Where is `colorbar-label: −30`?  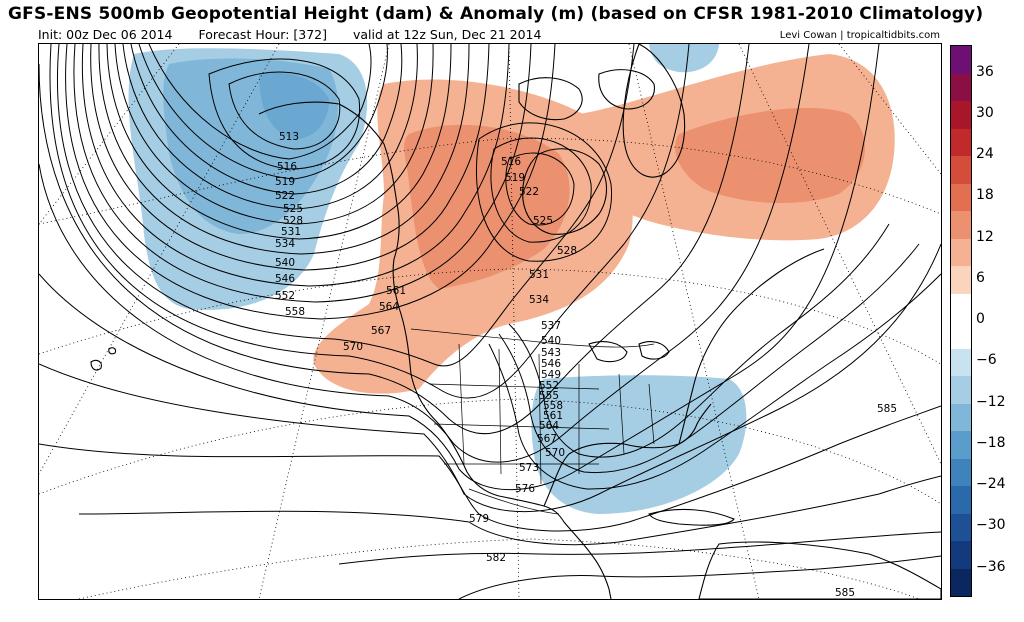 colorbar-label: −30 is located at coordinates (991, 525).